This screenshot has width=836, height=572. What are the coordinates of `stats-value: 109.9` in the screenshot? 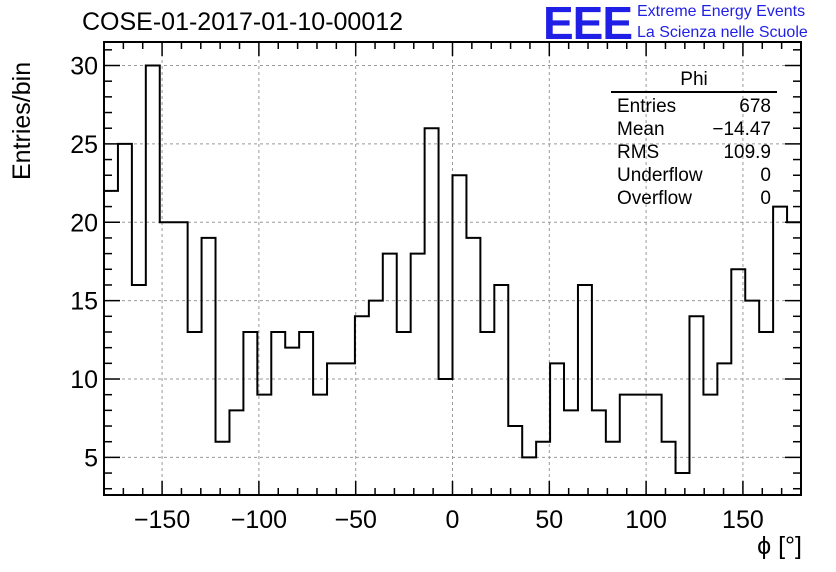 It's located at (747, 152).